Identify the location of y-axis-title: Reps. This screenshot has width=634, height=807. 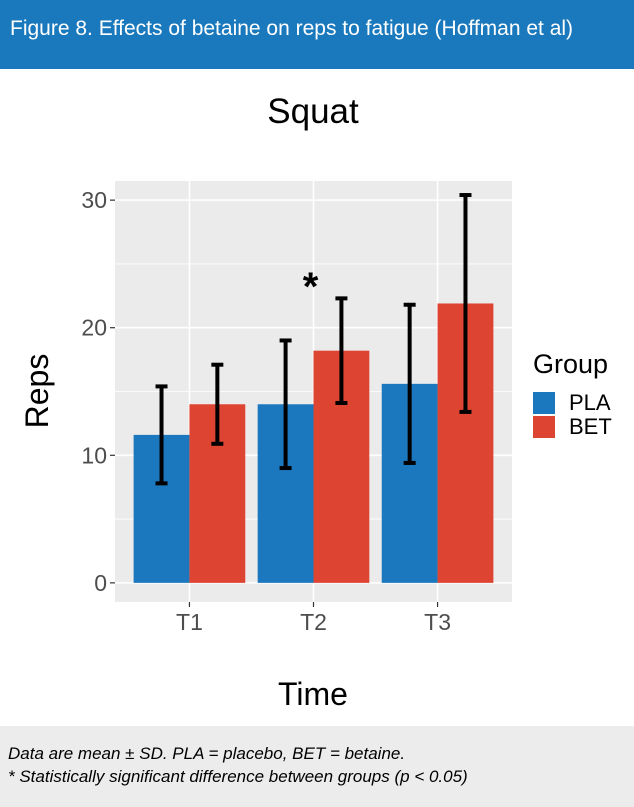
(37, 391).